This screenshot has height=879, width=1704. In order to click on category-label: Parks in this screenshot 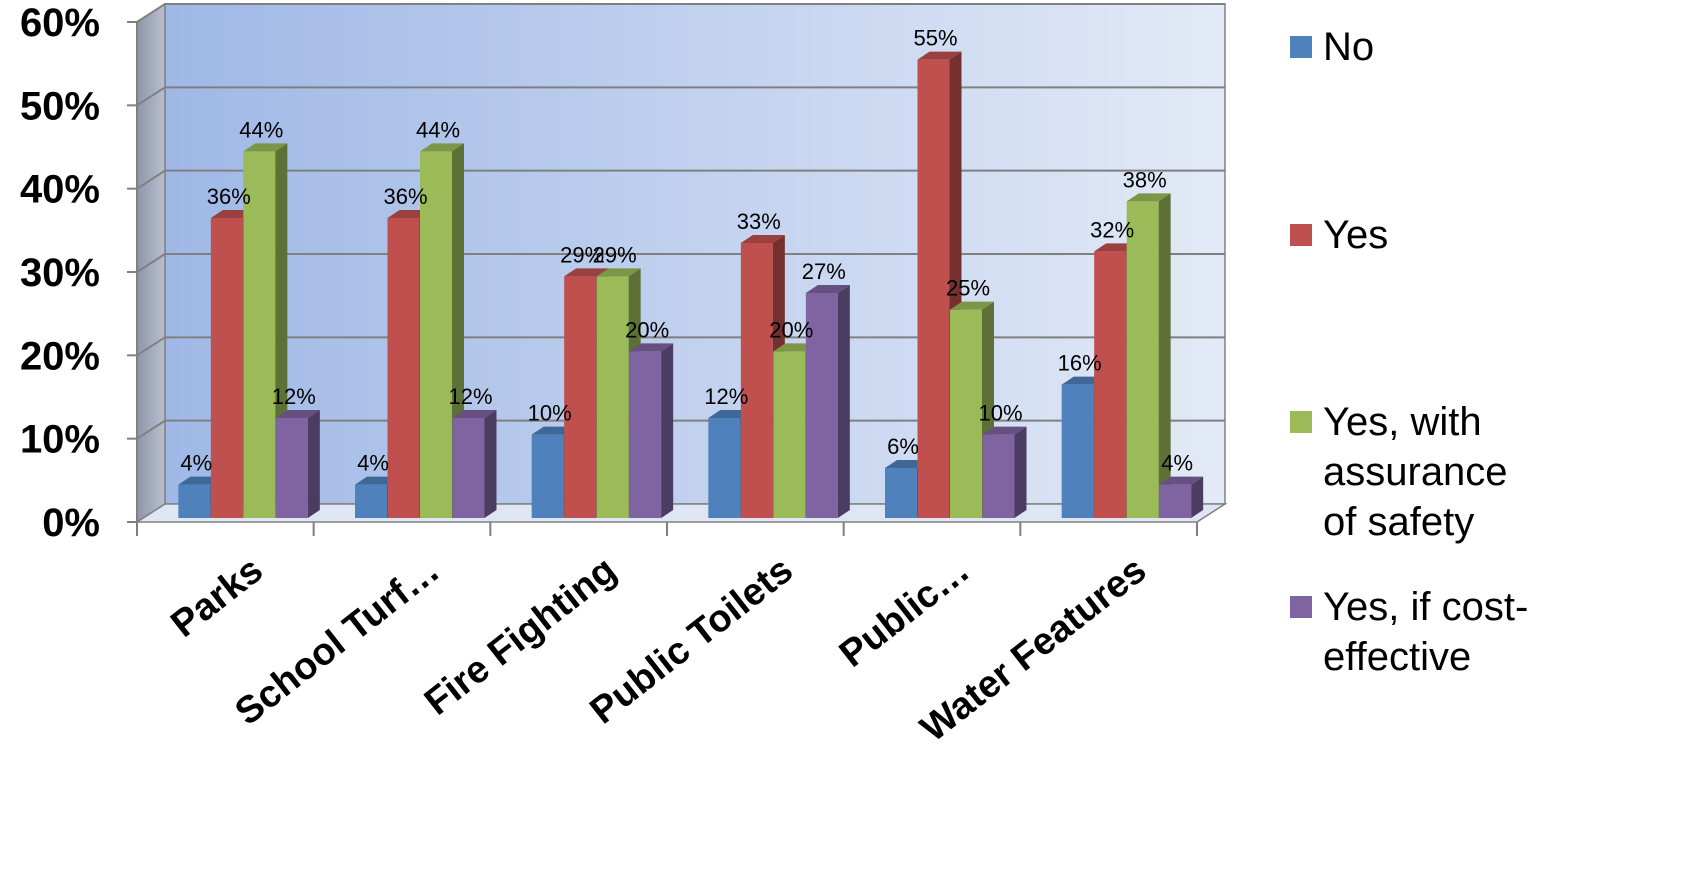, I will do `click(216, 597)`.